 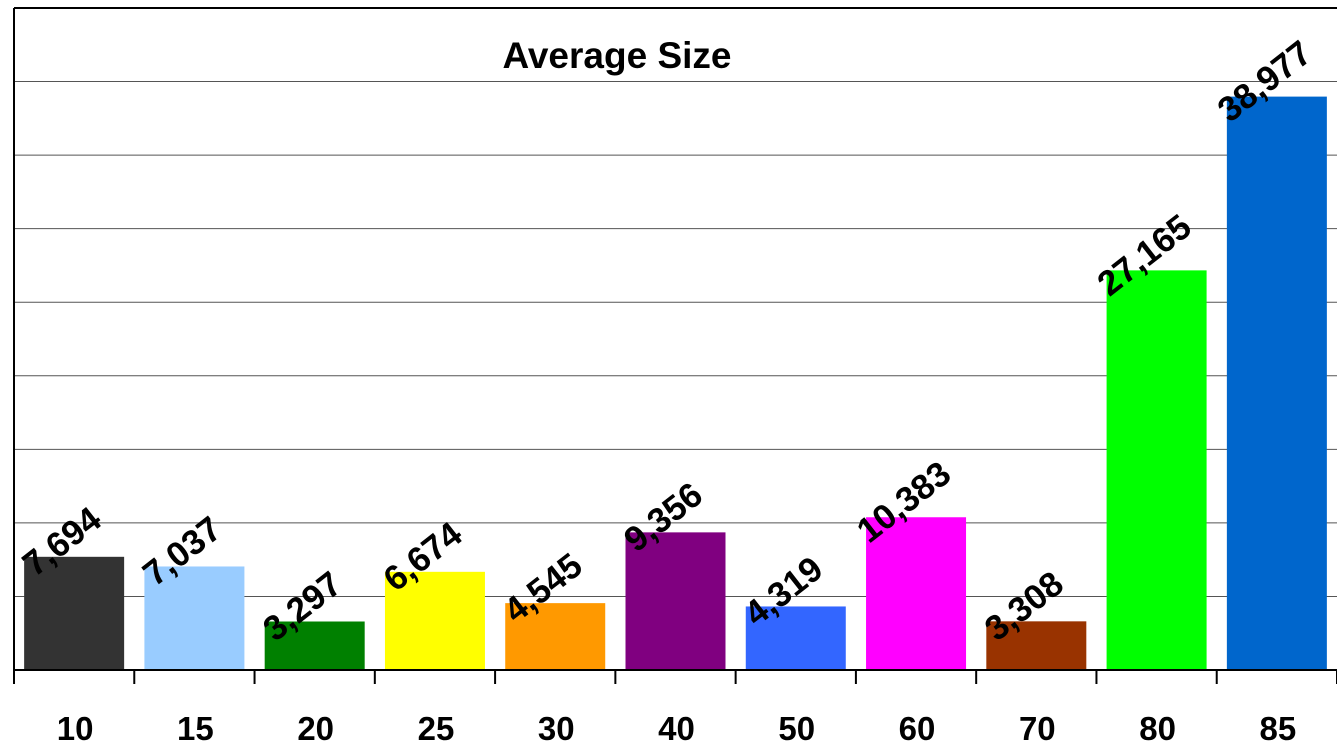 I want to click on x-tick-label-80: 80, so click(x=1157, y=728).